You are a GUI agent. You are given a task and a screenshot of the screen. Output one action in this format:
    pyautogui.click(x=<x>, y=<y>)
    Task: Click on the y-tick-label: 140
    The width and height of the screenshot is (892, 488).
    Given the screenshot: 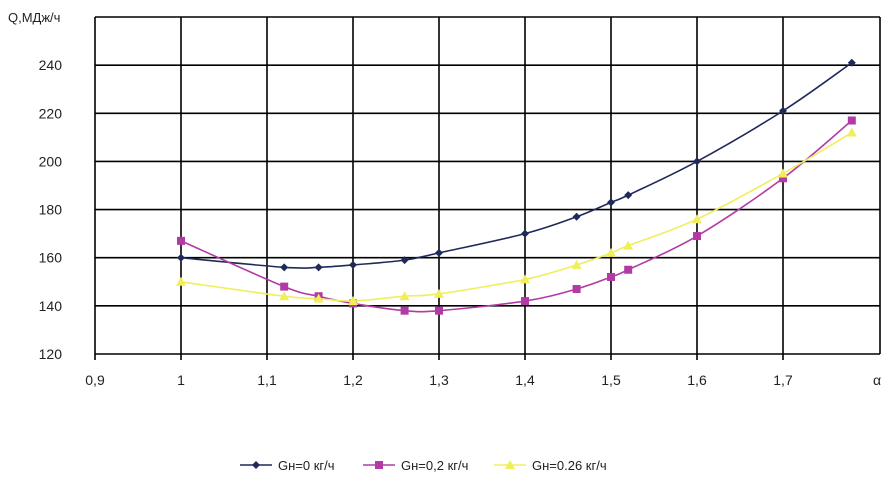 What is the action you would take?
    pyautogui.click(x=51, y=306)
    